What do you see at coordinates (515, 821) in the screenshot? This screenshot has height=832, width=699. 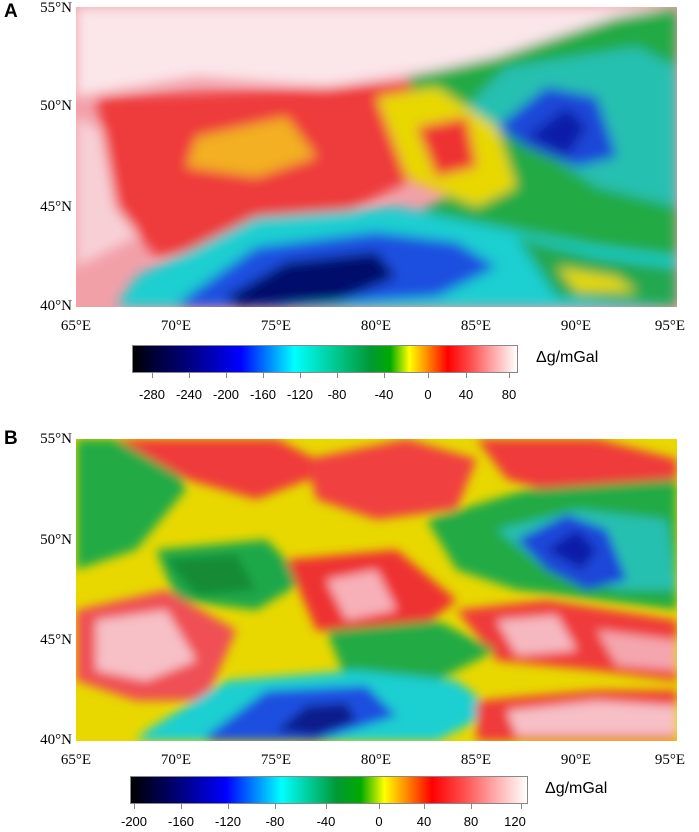 I see `colorbar-b-tick-label: 120` at bounding box center [515, 821].